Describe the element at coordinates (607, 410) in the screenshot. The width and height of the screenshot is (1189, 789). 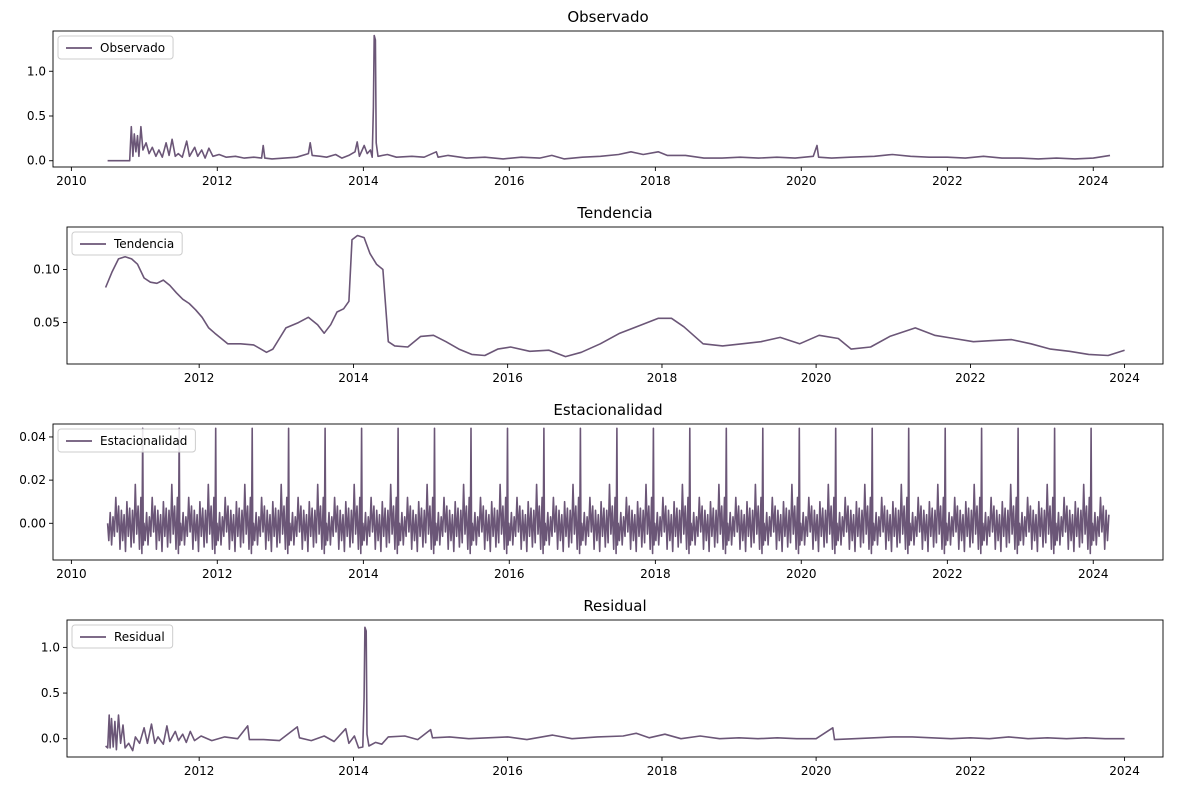
I see `panel-title: Estacionalidad` at that location.